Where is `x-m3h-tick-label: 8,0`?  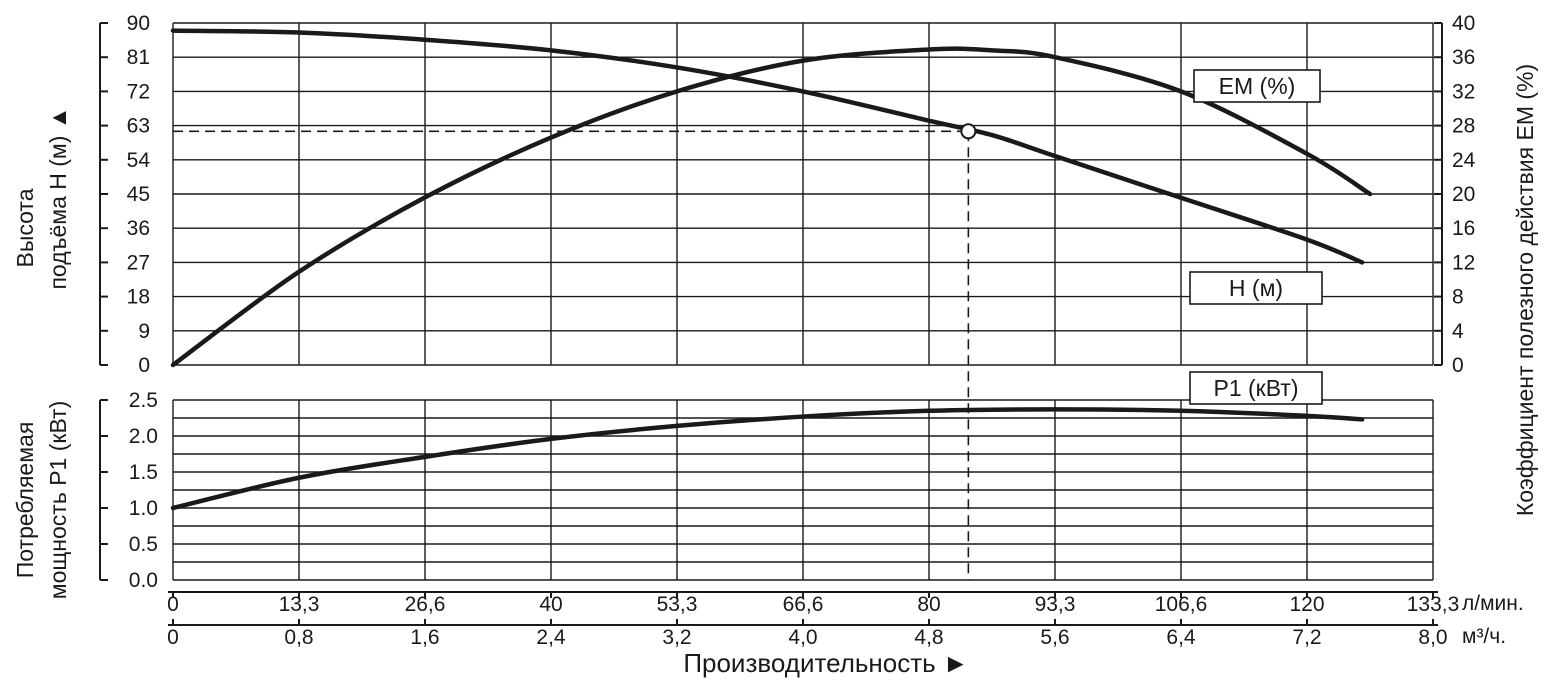
x-m3h-tick-label: 8,0 is located at coordinates (1432, 637).